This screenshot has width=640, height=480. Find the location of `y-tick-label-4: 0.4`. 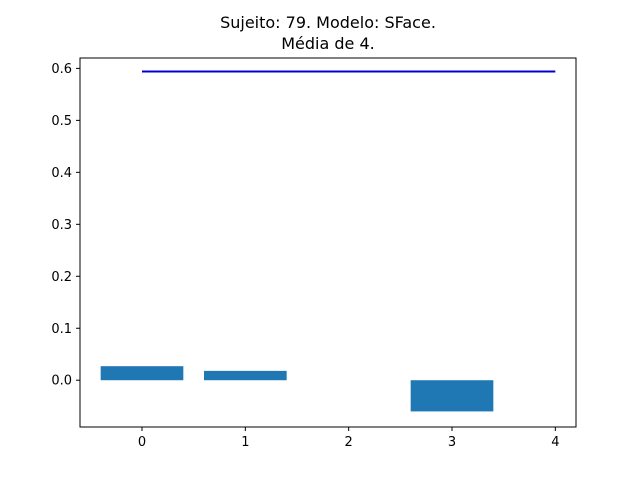

y-tick-label-4: 0.4 is located at coordinates (61, 173).